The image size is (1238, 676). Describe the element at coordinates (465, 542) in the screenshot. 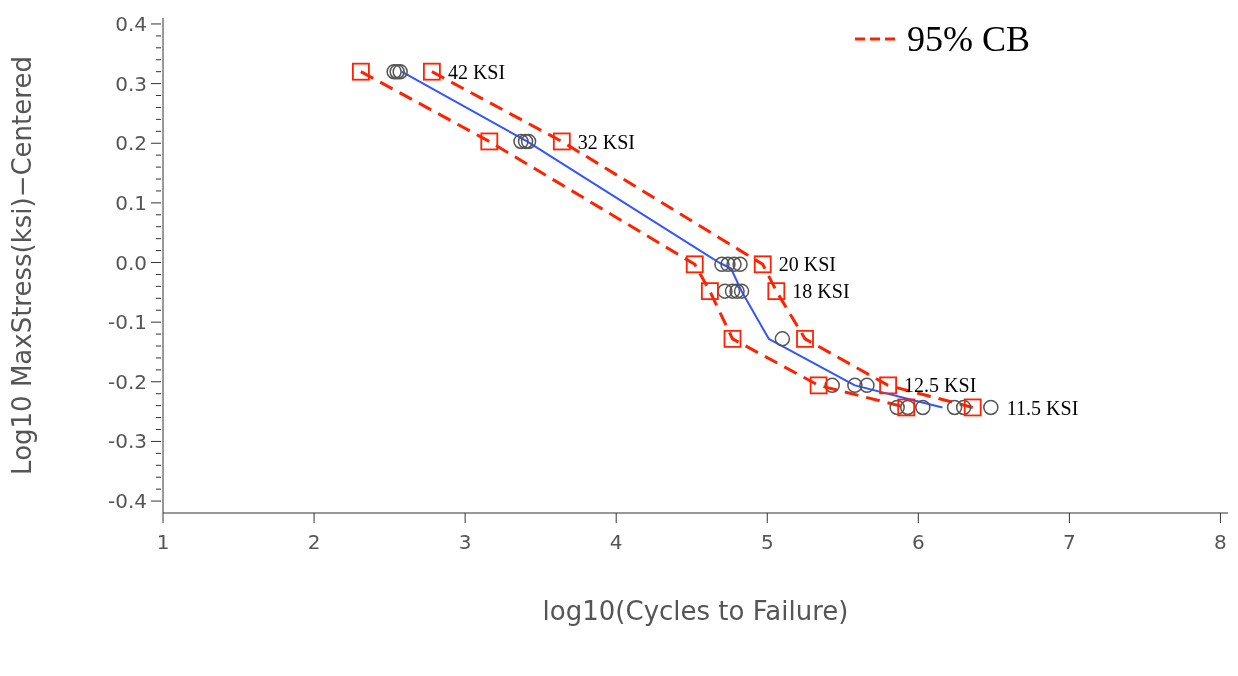

I see `x-tick-label: 3` at that location.